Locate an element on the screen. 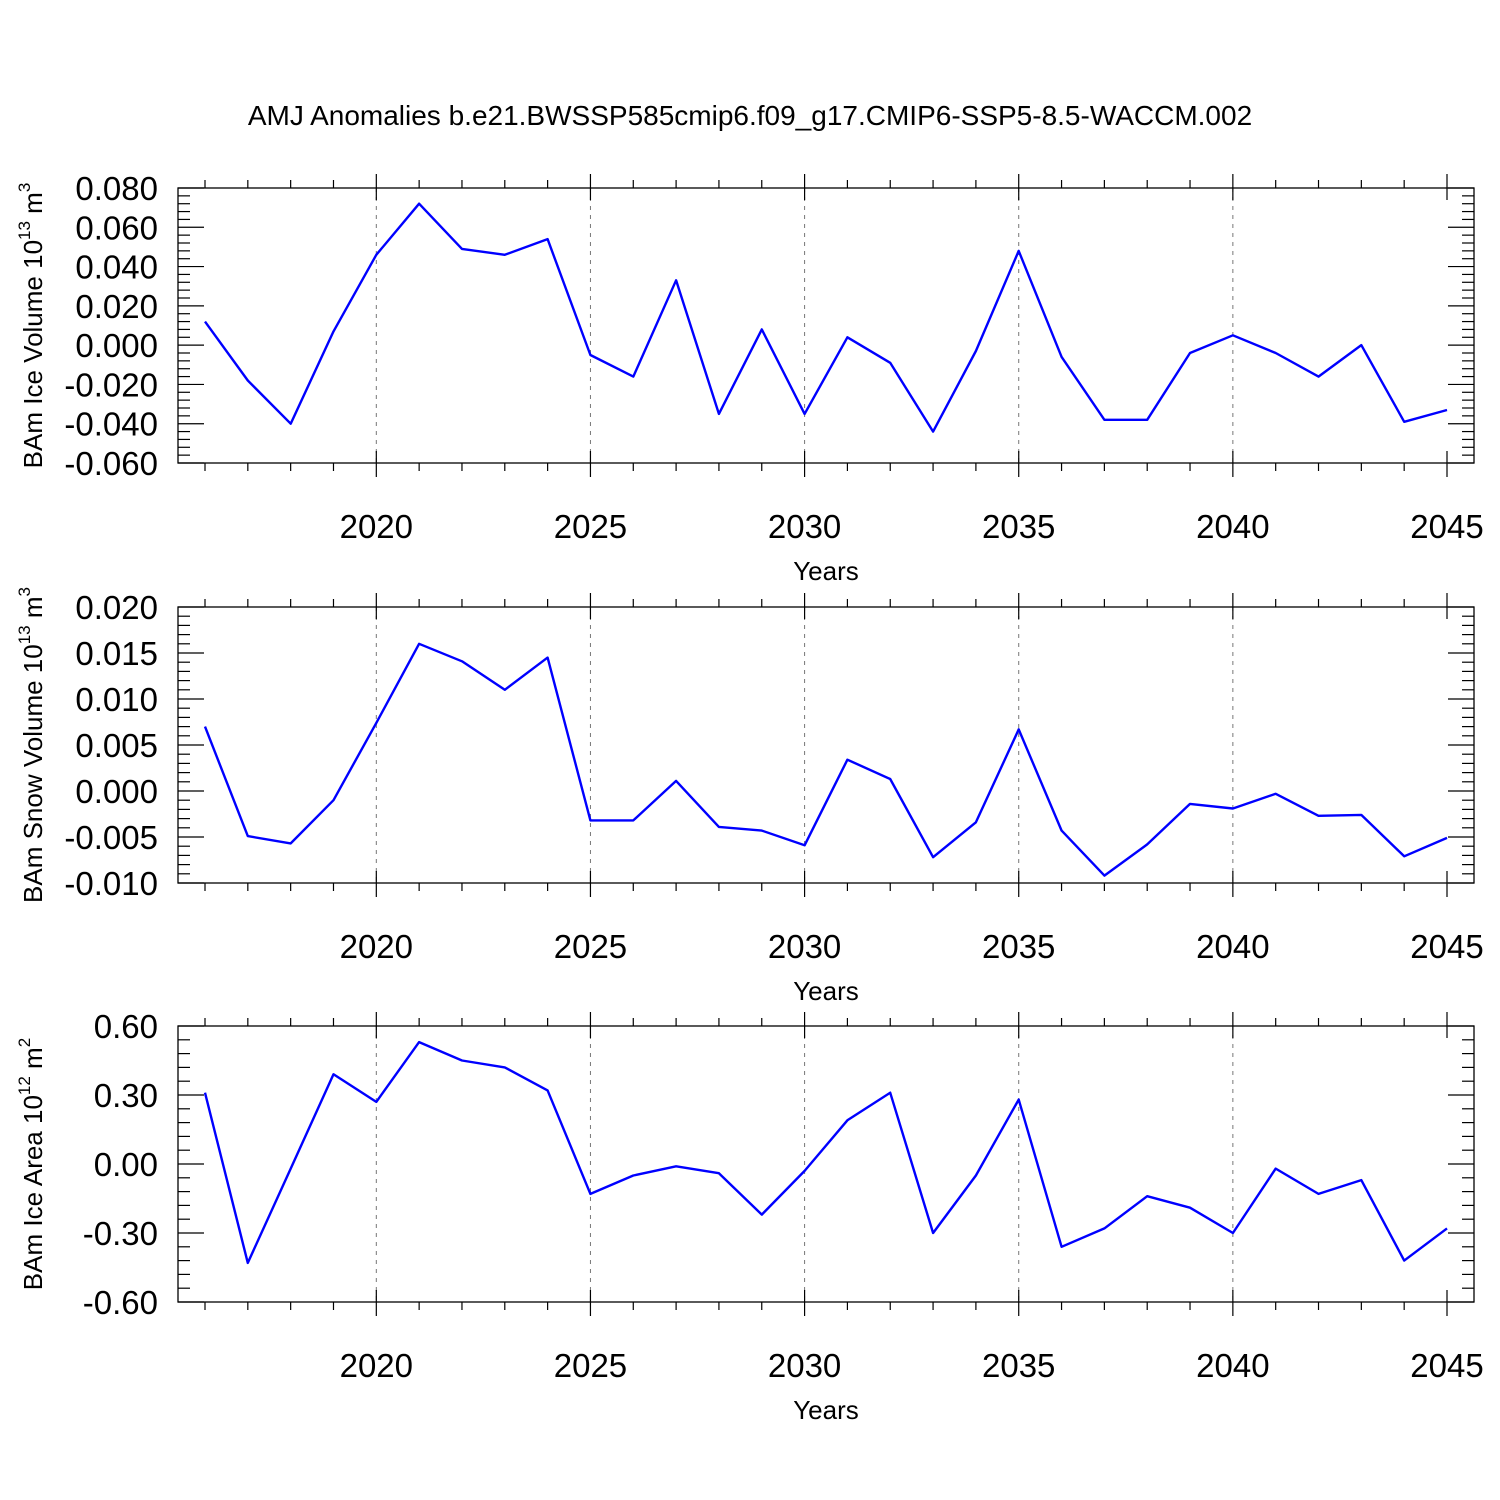 The height and width of the screenshot is (1500, 1500). y-tick-label: 0.040 is located at coordinates (116, 267).